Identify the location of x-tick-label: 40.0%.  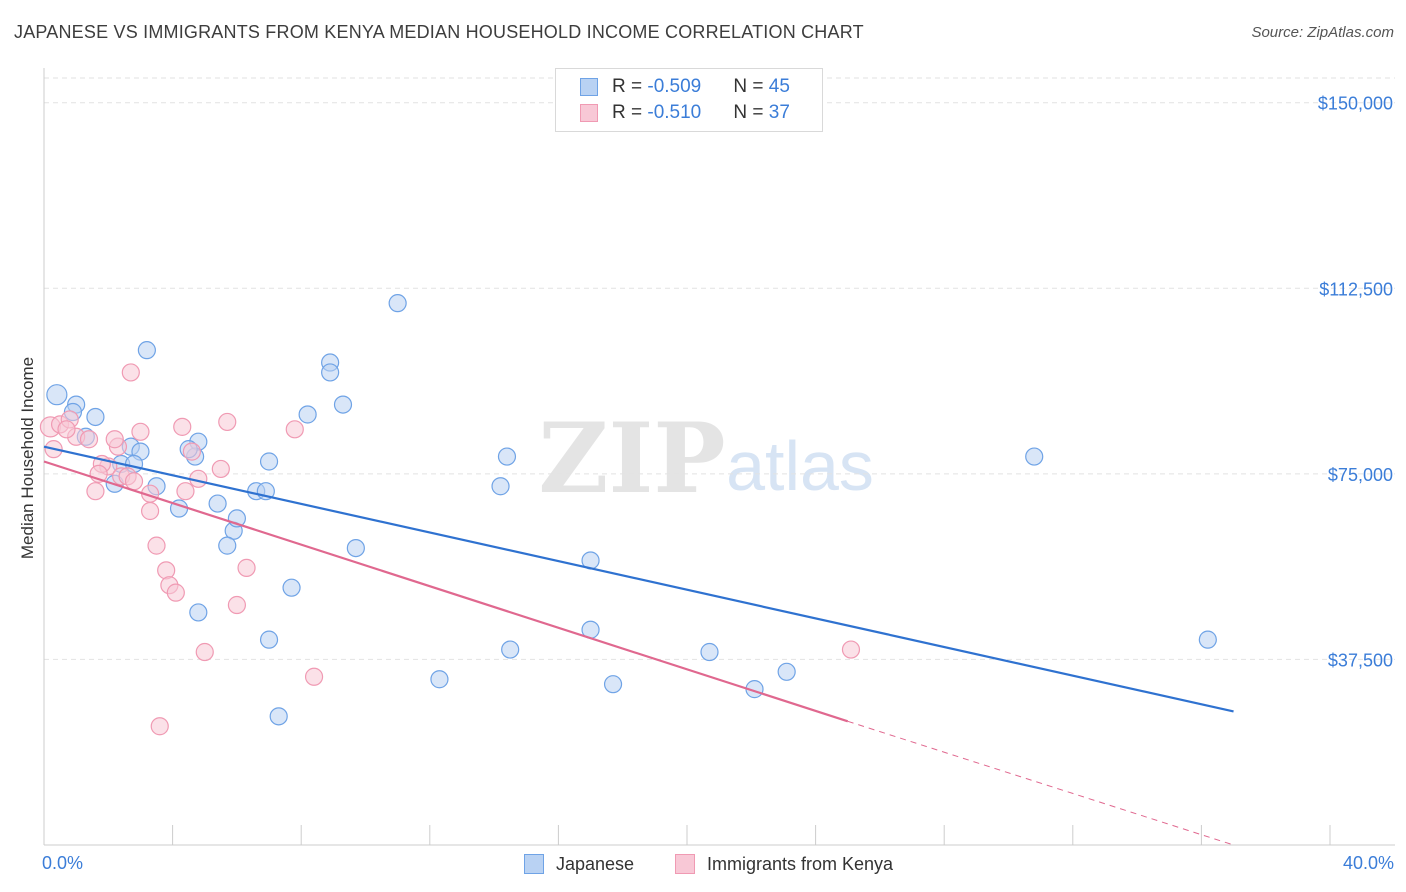
(1368, 863).